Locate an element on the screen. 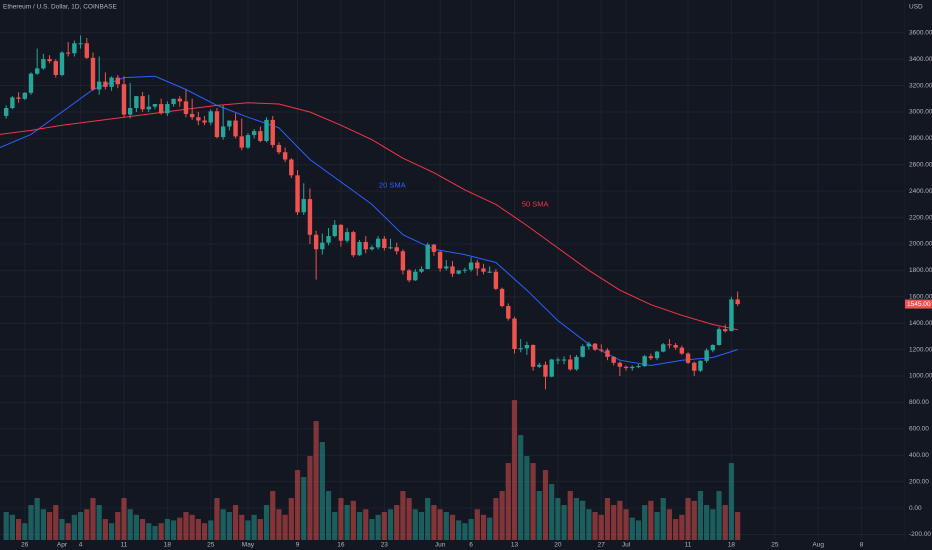  x-tick-label: 20 is located at coordinates (558, 545).